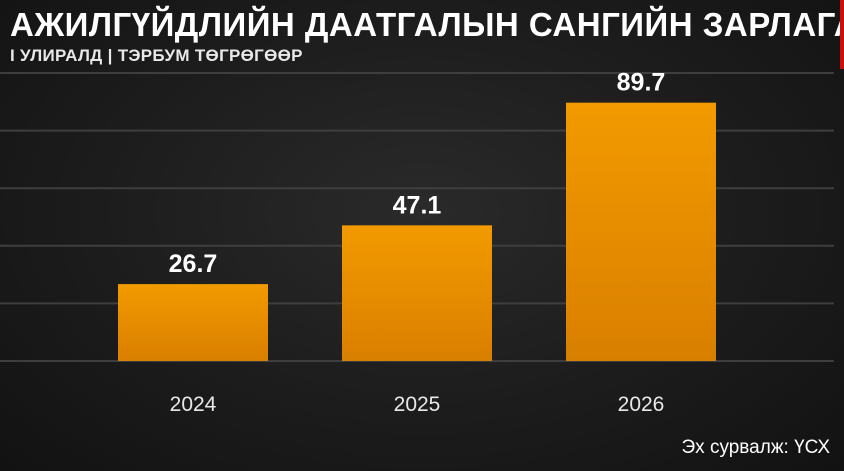 This screenshot has width=844, height=471. What do you see at coordinates (755, 447) in the screenshot?
I see `source-note: Эх сурвалж: ҮСХ` at bounding box center [755, 447].